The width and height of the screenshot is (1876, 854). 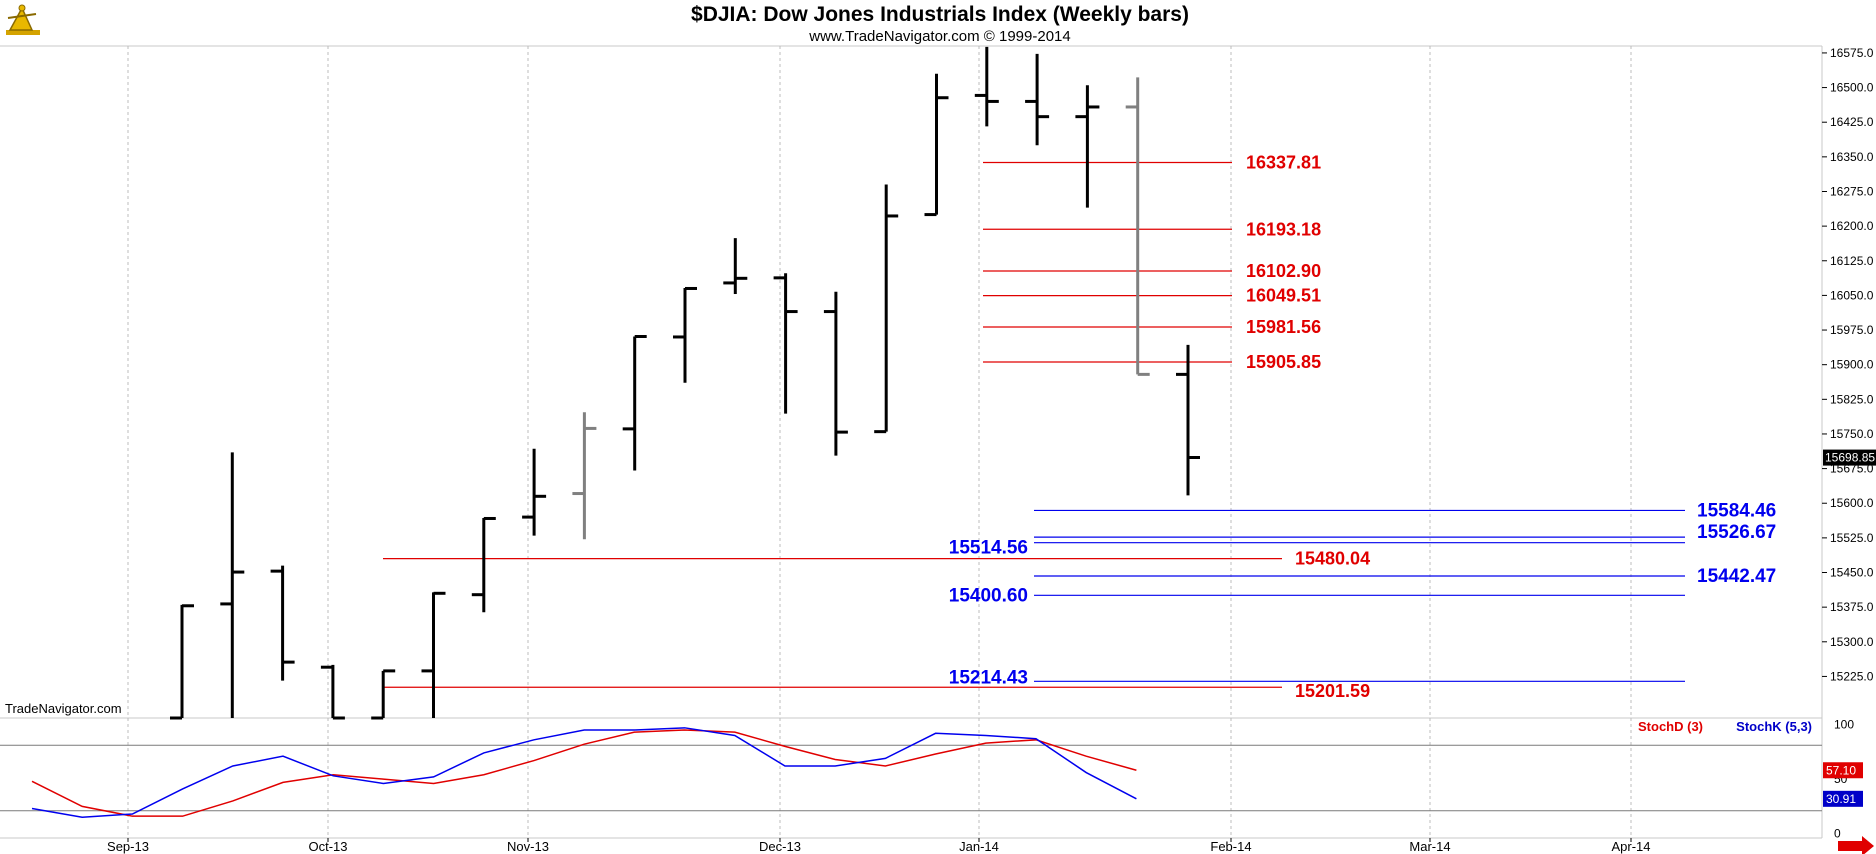 What do you see at coordinates (1852, 53) in the screenshot?
I see `price-tick-label: 16575.0` at bounding box center [1852, 53].